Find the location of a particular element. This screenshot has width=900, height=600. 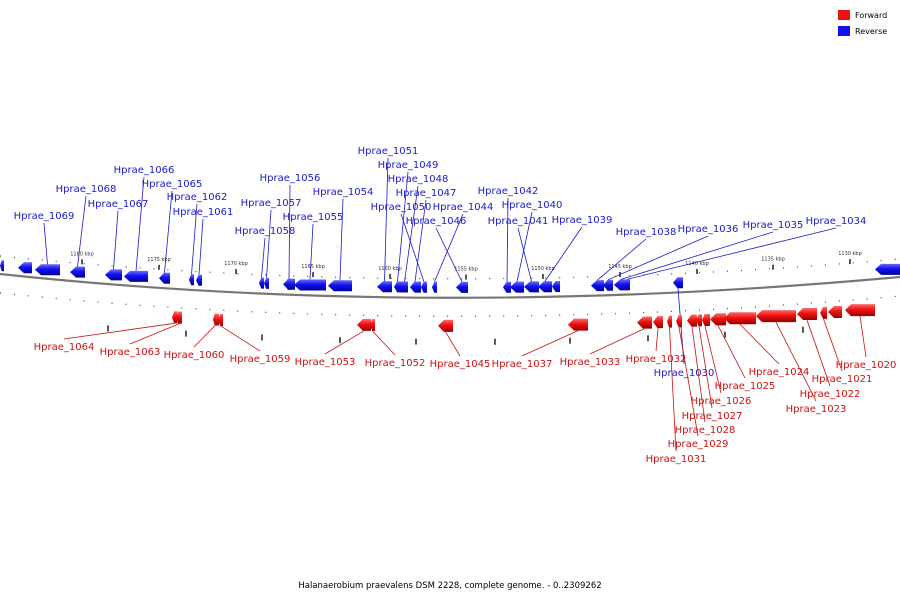

gene-label: Hprae_1035 is located at coordinates (773, 225).